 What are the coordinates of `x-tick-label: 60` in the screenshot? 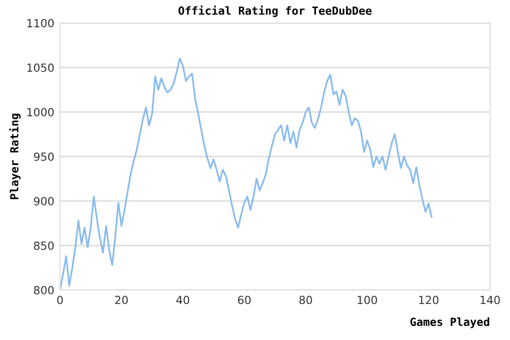 It's located at (244, 300).